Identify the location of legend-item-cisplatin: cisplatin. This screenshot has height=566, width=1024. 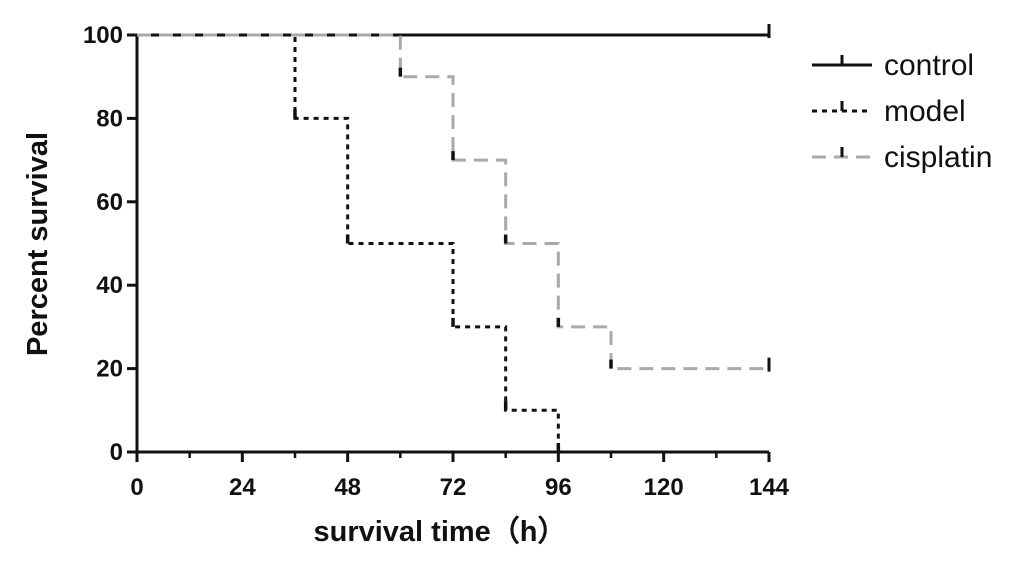
(902, 157).